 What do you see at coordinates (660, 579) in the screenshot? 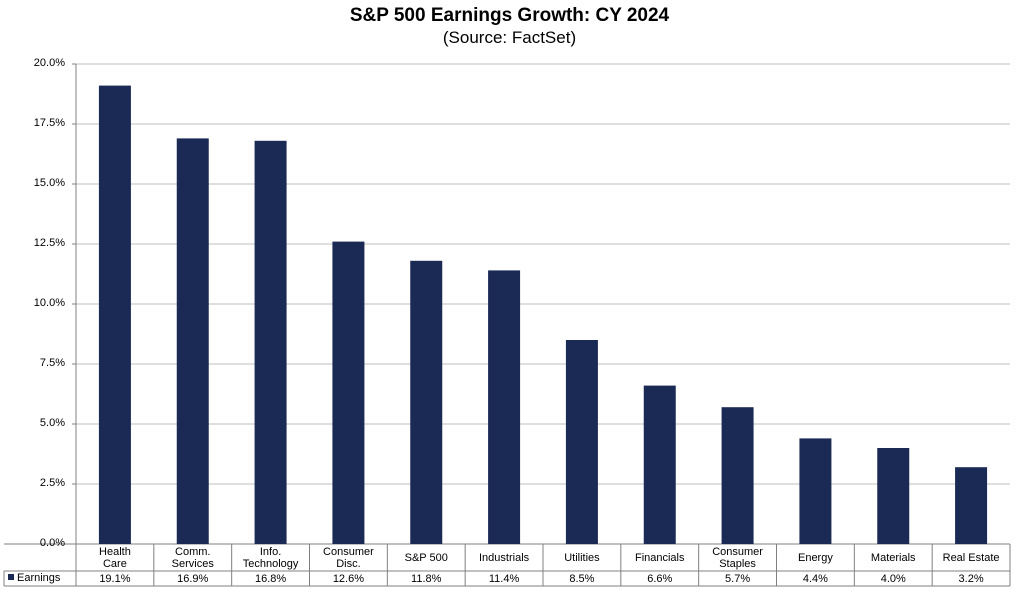
I see `data-value-label: 6.6%` at bounding box center [660, 579].